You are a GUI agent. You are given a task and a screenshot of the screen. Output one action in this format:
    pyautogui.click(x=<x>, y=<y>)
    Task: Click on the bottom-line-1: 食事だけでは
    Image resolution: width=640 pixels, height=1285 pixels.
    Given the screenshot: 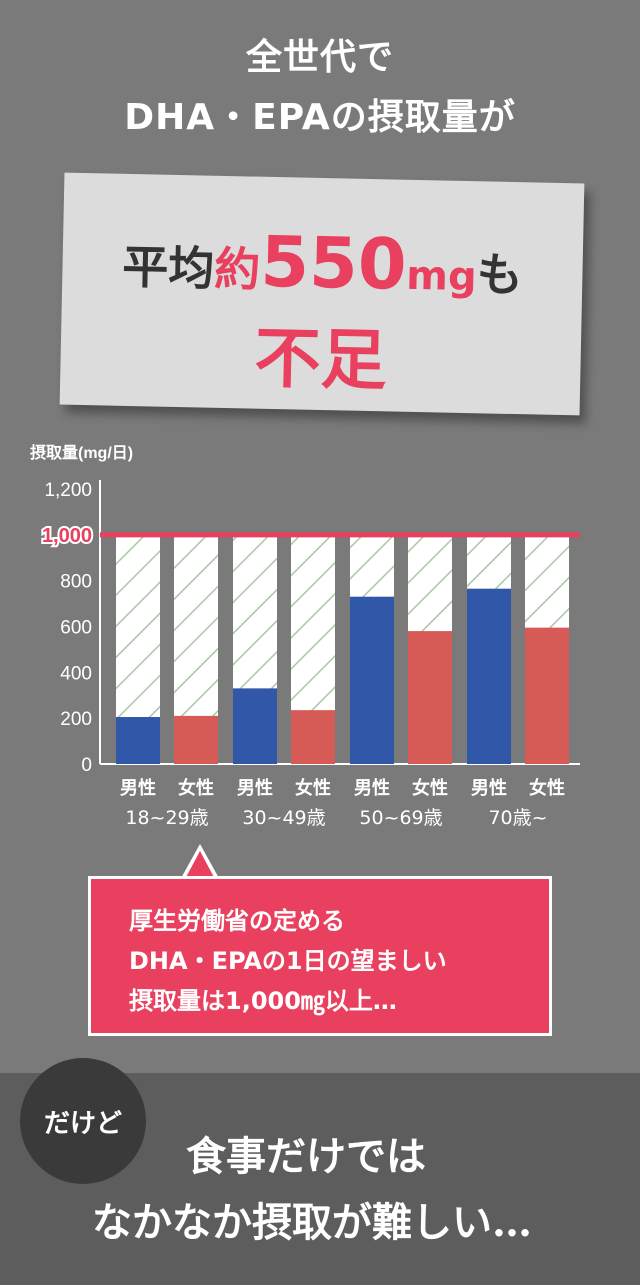 What is the action you would take?
    pyautogui.click(x=306, y=1156)
    